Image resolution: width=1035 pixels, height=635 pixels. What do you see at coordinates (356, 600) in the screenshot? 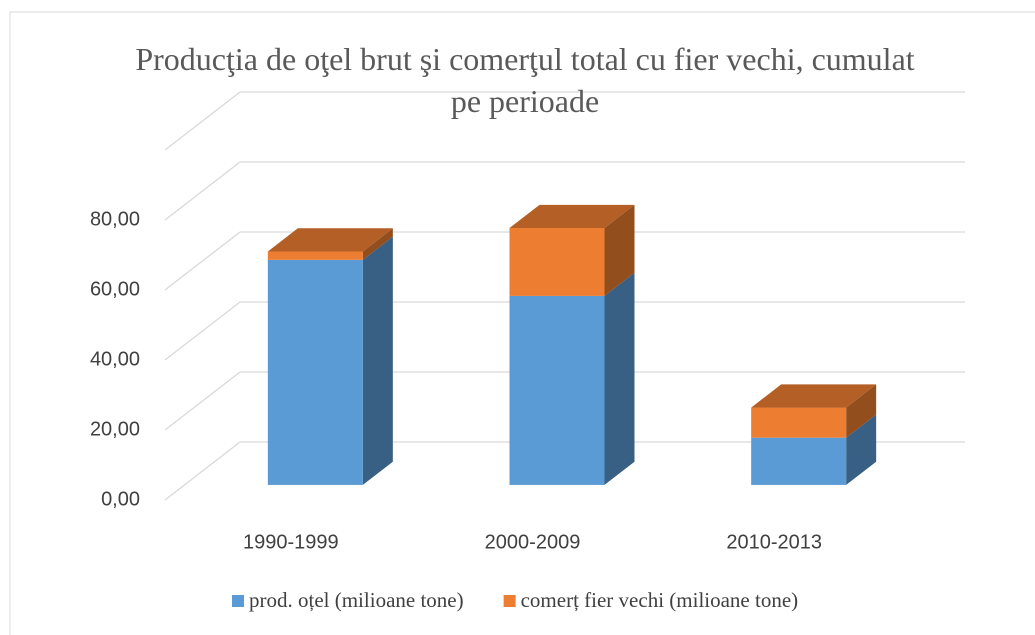
I see `legend-label: prod. oțel (milioane tone)` at bounding box center [356, 600].